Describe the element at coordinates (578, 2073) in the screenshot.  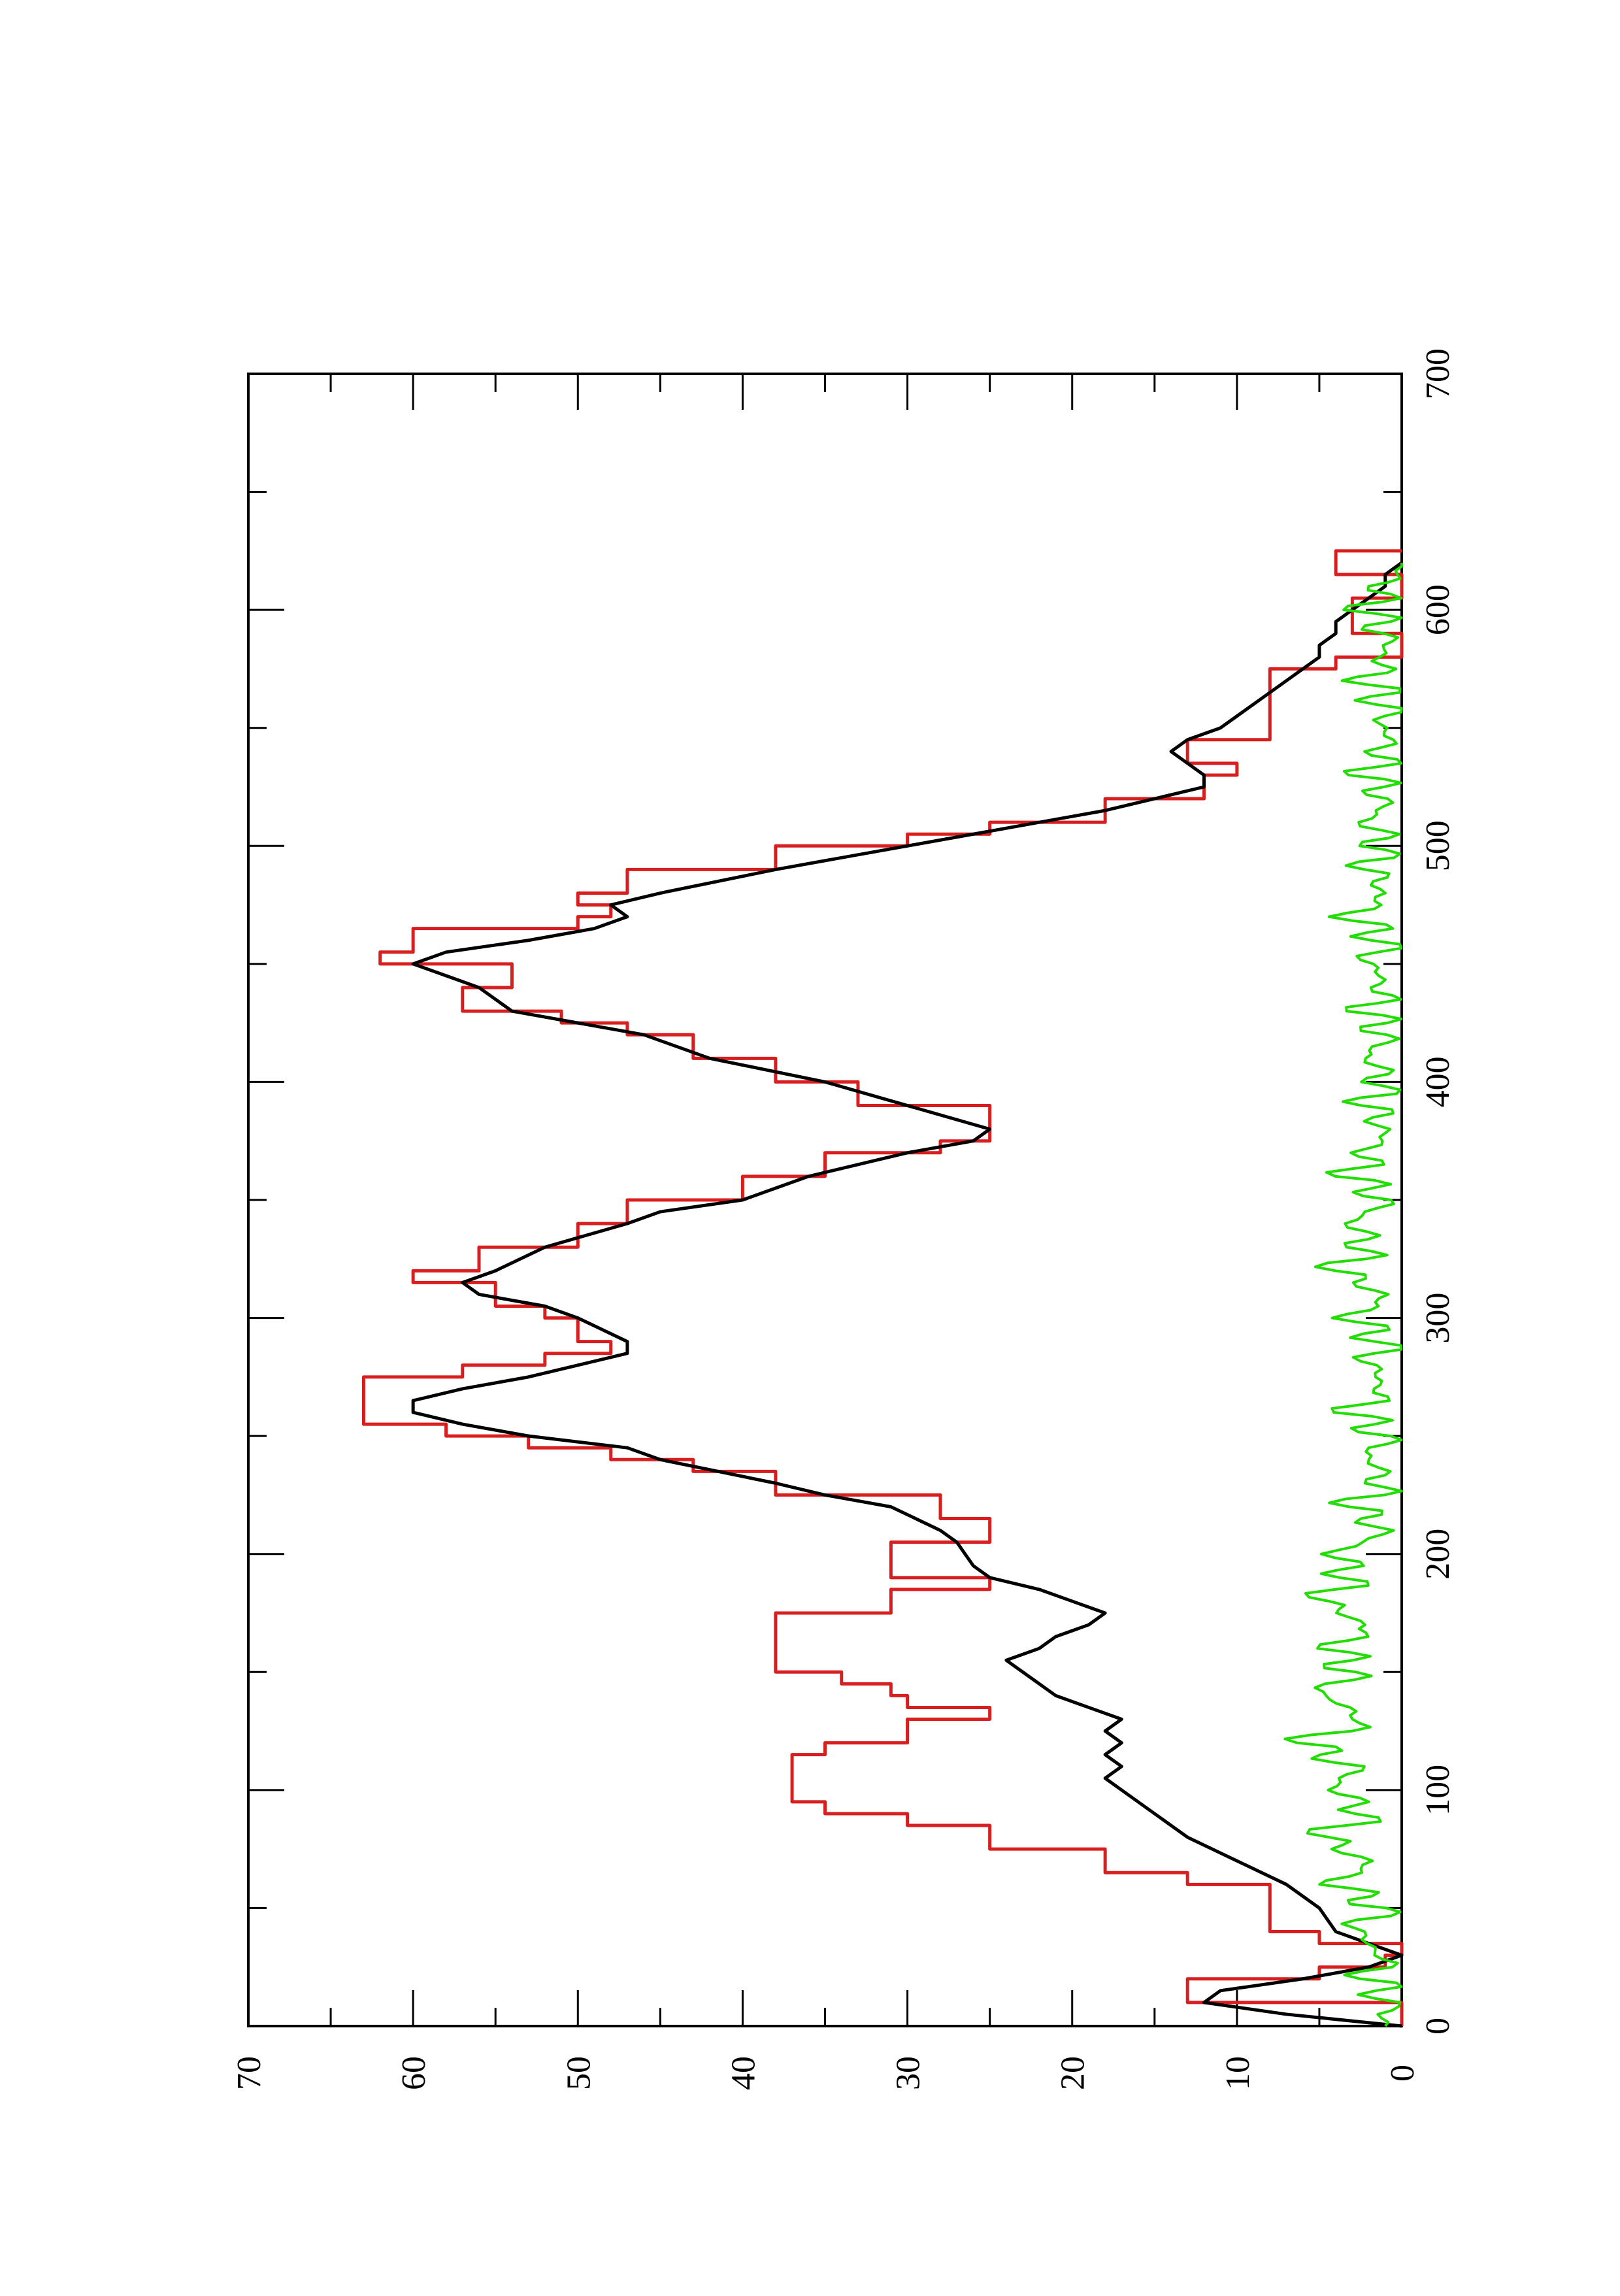
I see `y-tick-label: 50` at that location.